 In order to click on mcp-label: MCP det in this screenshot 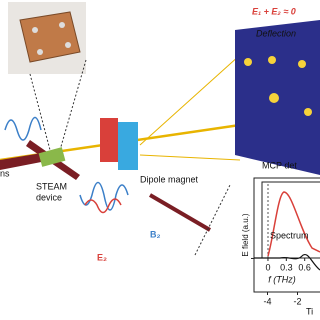, I will do `click(279, 165)`.